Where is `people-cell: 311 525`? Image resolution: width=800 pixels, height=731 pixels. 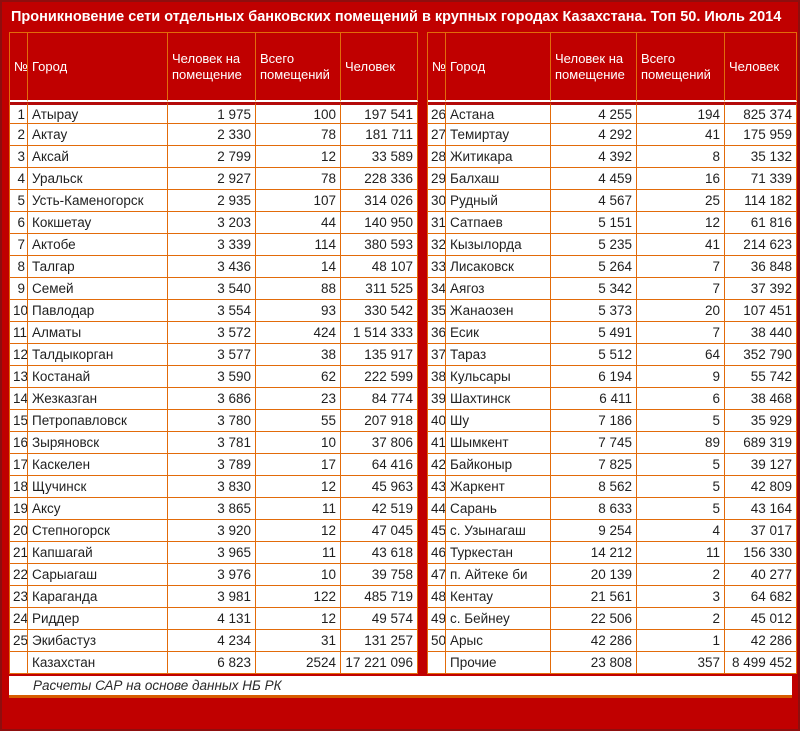
people-cell: 311 525 is located at coordinates (379, 289).